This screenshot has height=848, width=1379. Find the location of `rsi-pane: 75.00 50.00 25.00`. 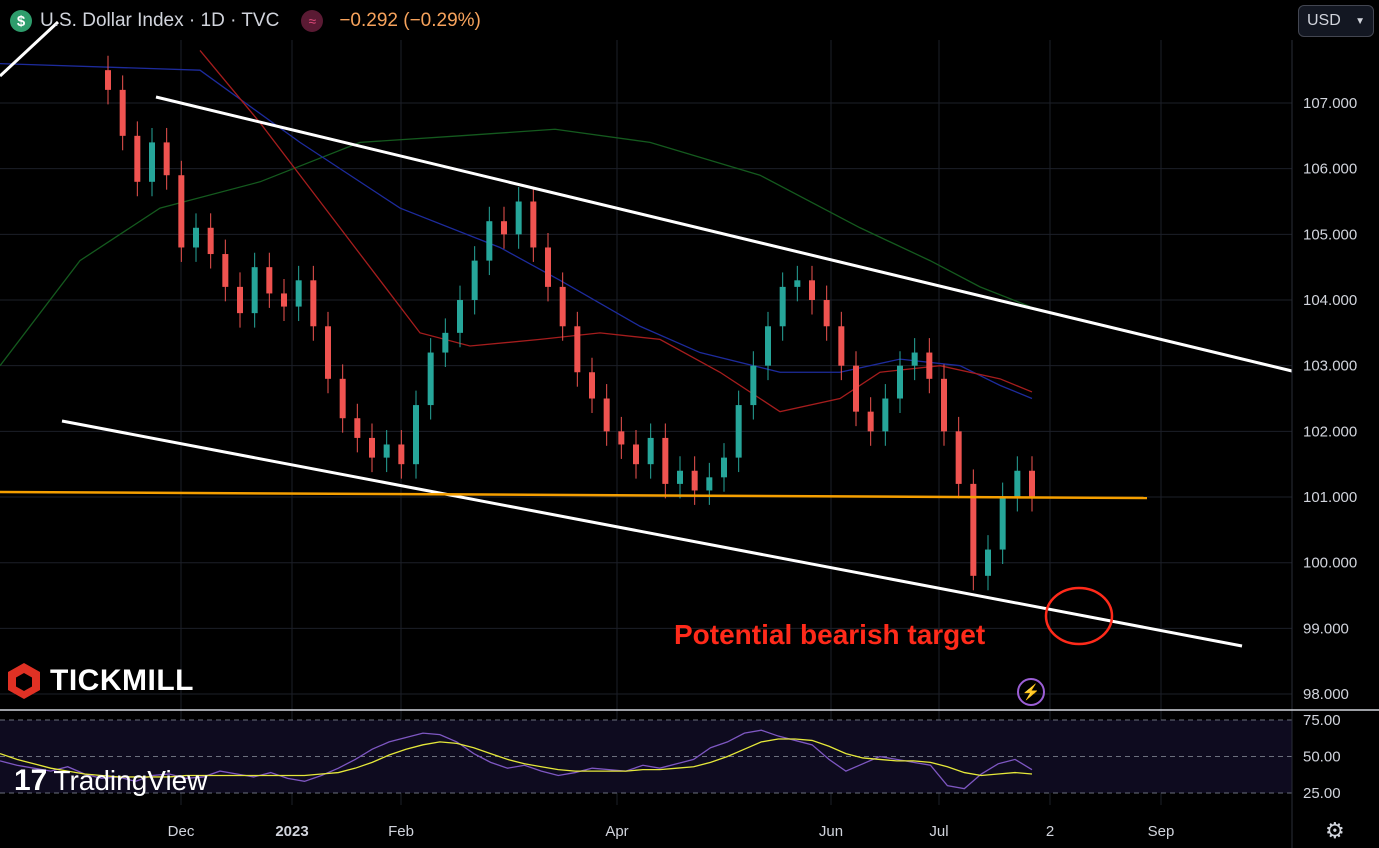

rsi-pane: 75.00 50.00 25.00 is located at coordinates (670, 757).